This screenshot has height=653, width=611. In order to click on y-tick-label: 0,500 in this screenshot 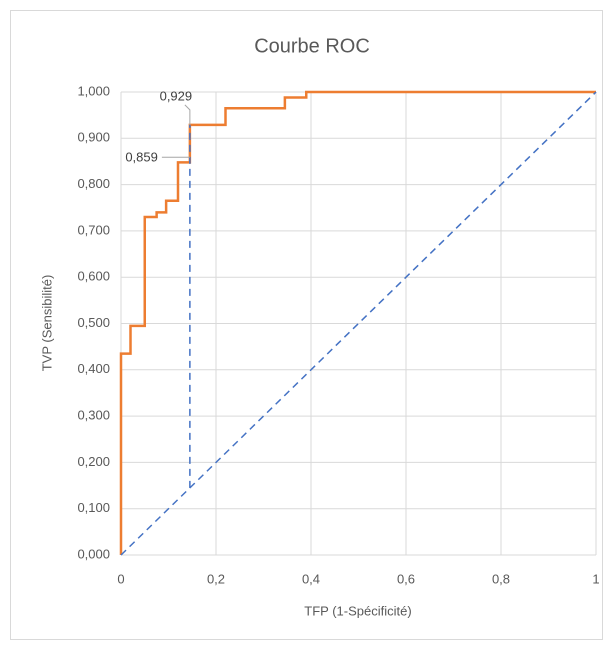, I will do `click(93, 322)`.